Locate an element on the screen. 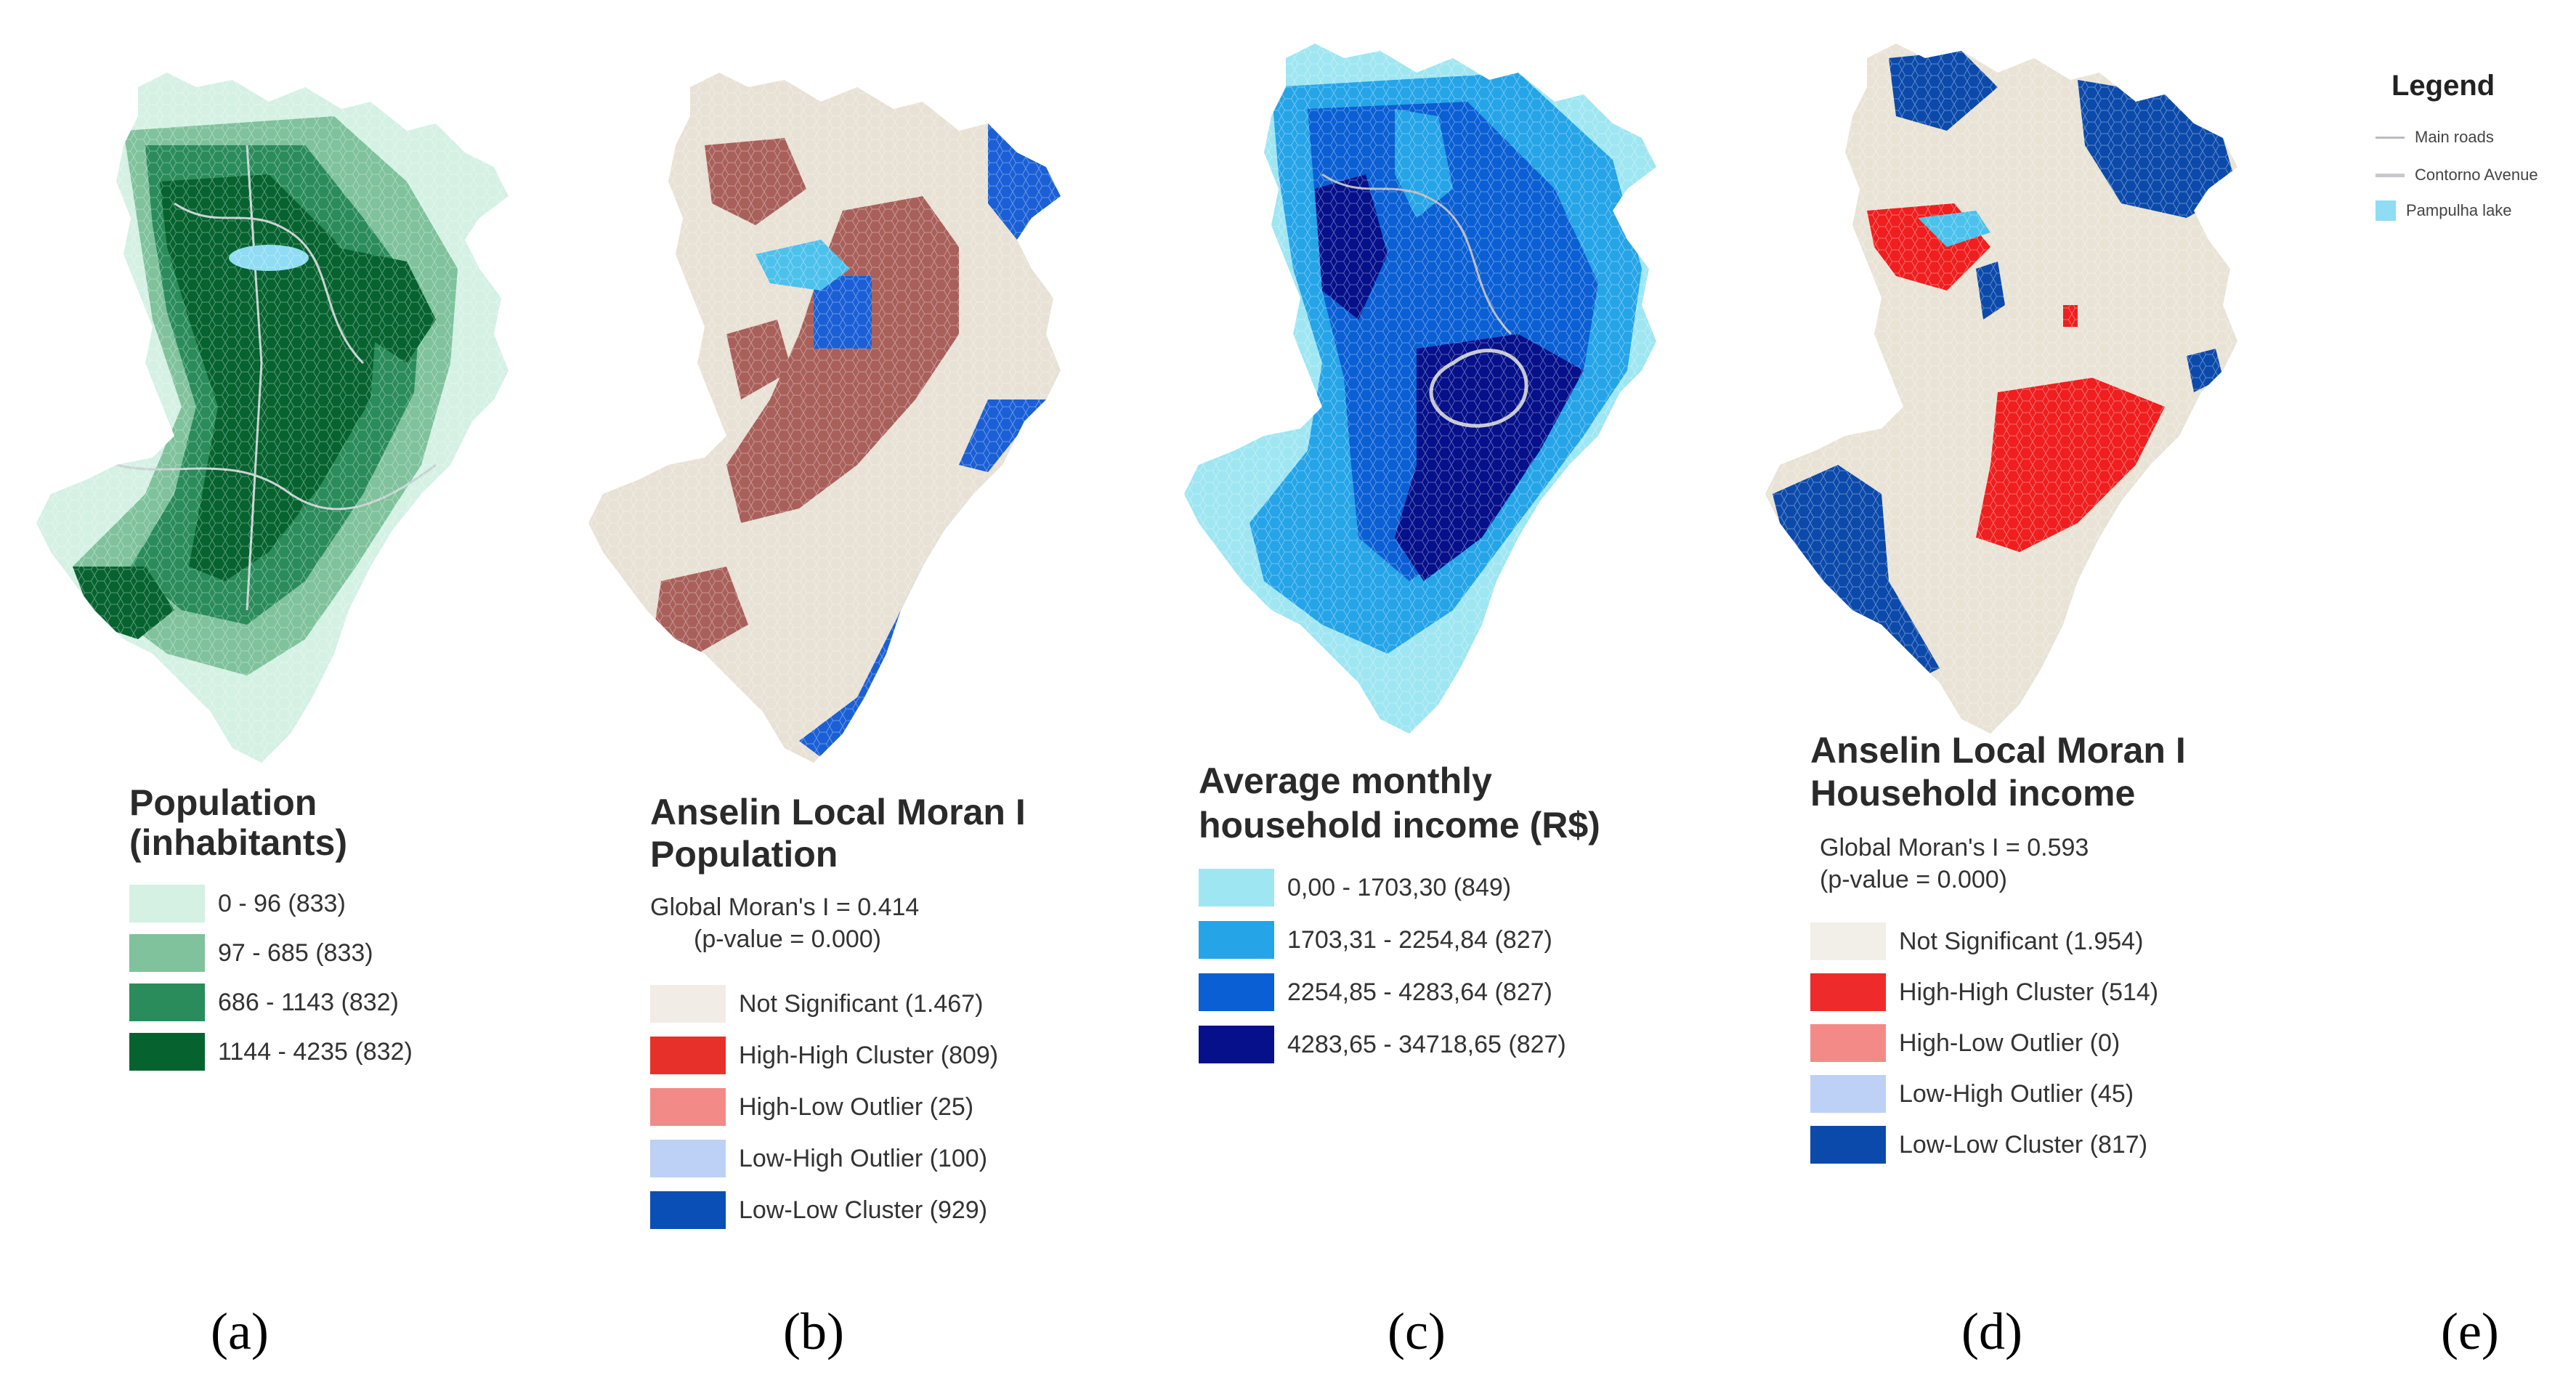 The width and height of the screenshot is (2576, 1383). panel-b-legend-row-3: High-Low Outlier (25) is located at coordinates (811, 1107).